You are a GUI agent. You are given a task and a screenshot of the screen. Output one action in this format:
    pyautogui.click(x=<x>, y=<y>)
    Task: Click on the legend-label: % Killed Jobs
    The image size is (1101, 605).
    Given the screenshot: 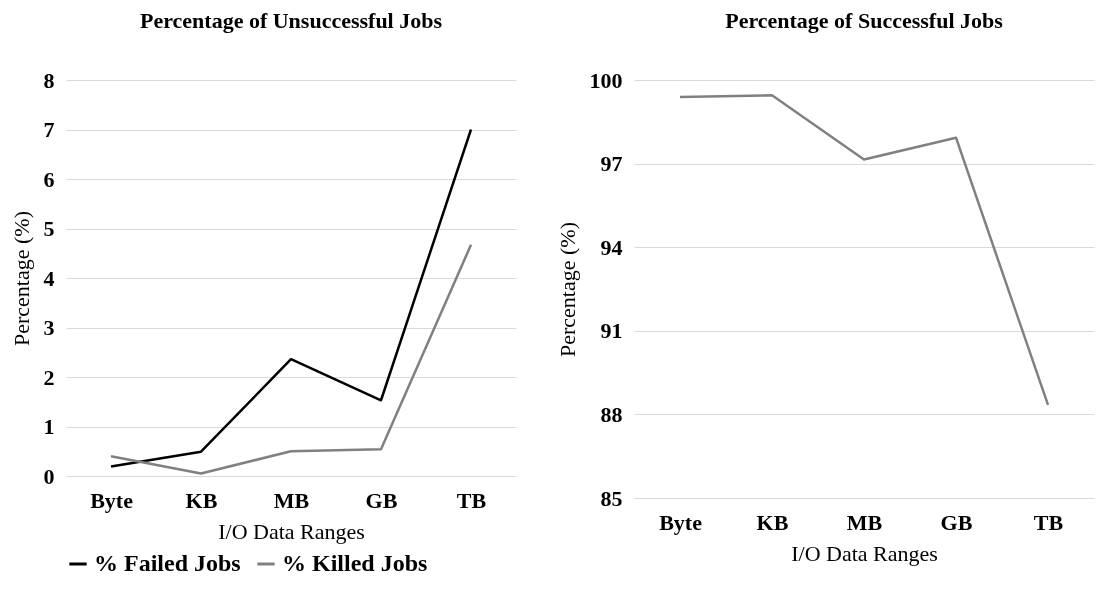 What is the action you would take?
    pyautogui.click(x=355, y=563)
    